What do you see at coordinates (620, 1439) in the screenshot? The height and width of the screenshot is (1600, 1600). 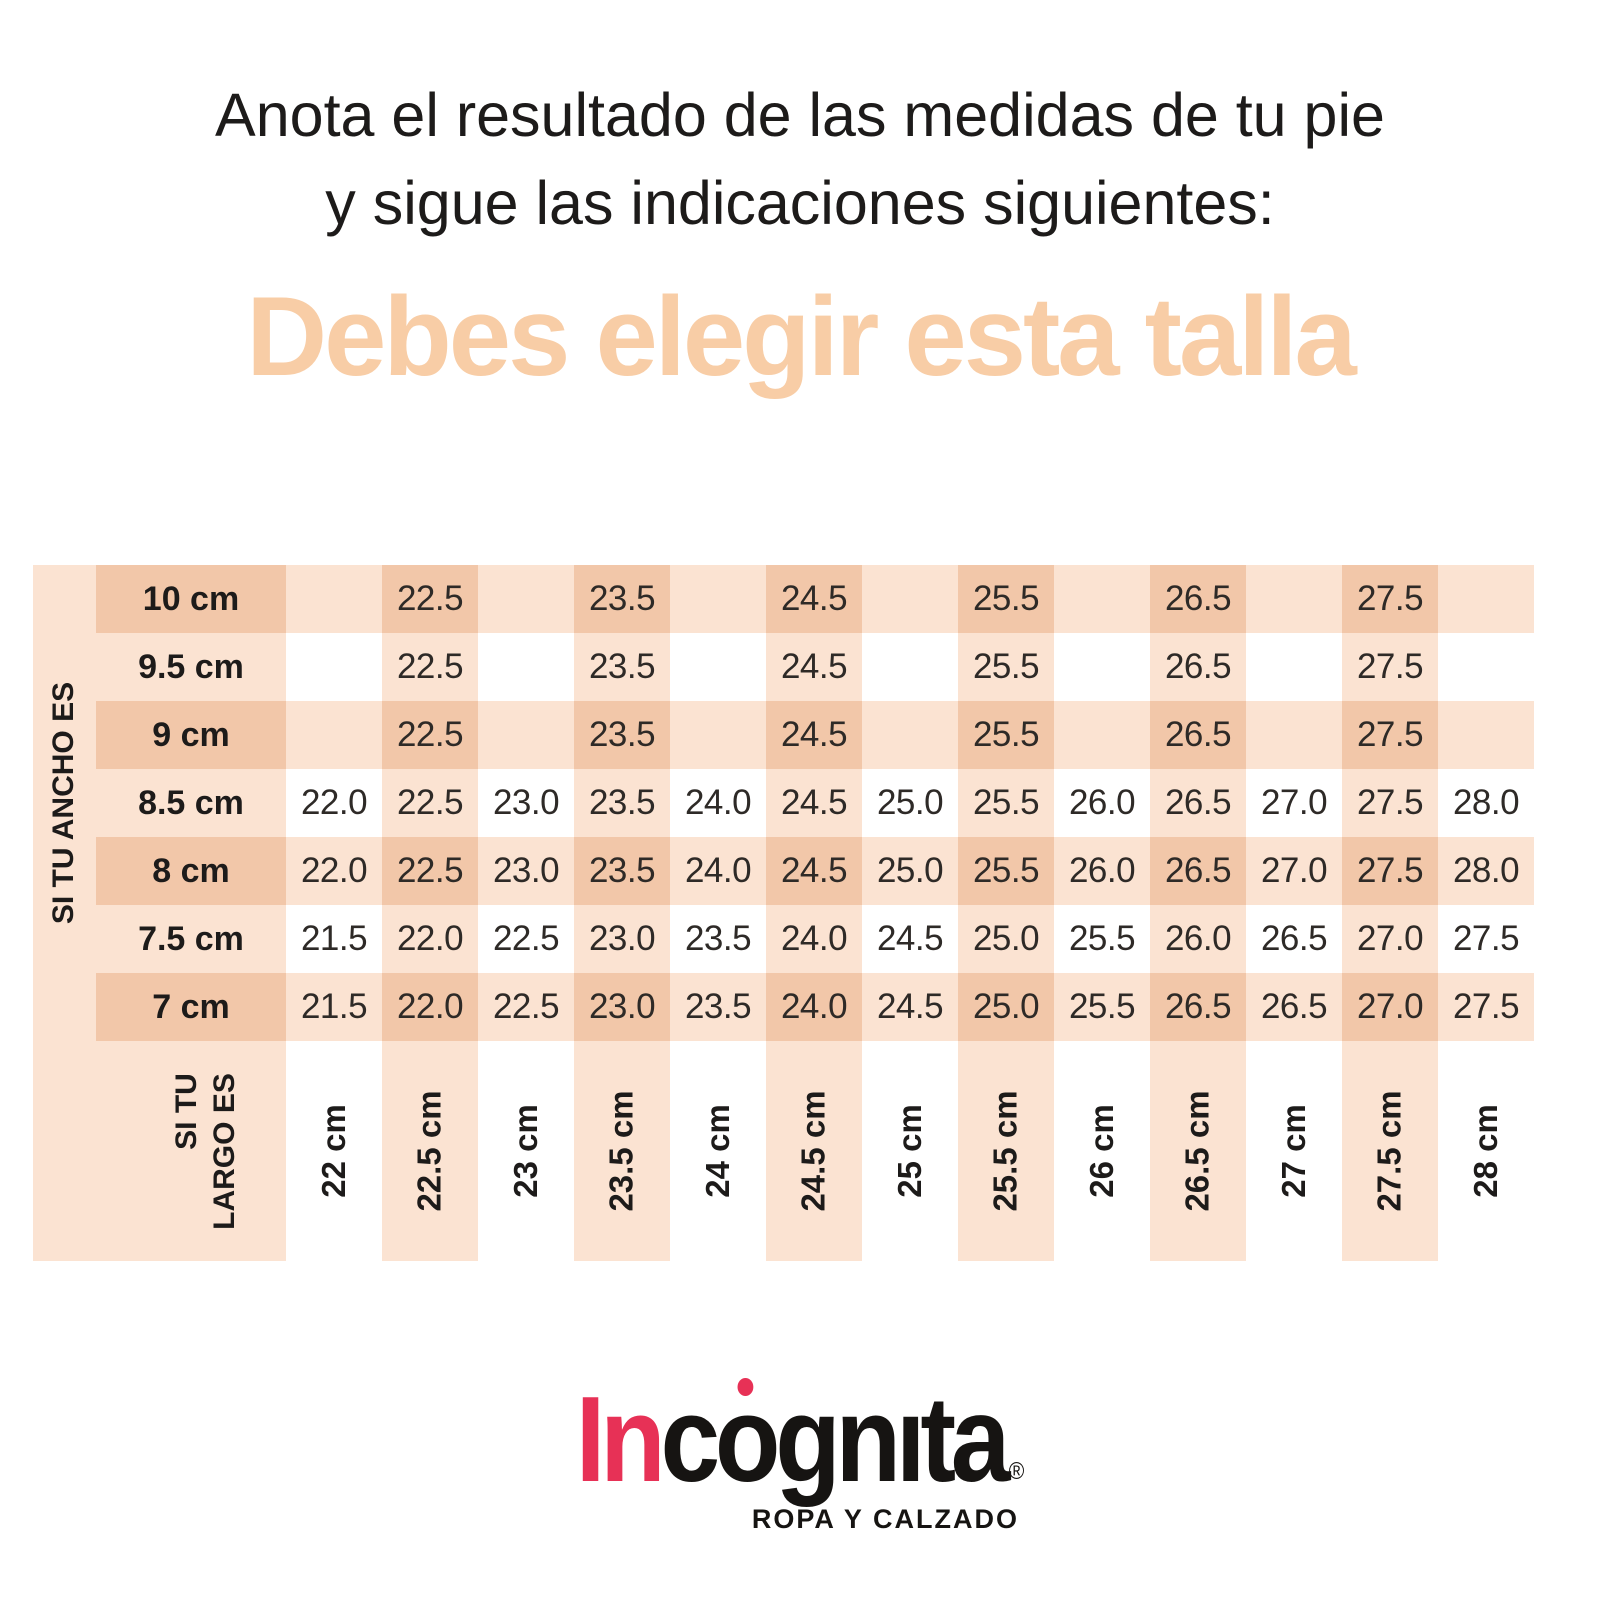 I see `logo-part-in: In` at bounding box center [620, 1439].